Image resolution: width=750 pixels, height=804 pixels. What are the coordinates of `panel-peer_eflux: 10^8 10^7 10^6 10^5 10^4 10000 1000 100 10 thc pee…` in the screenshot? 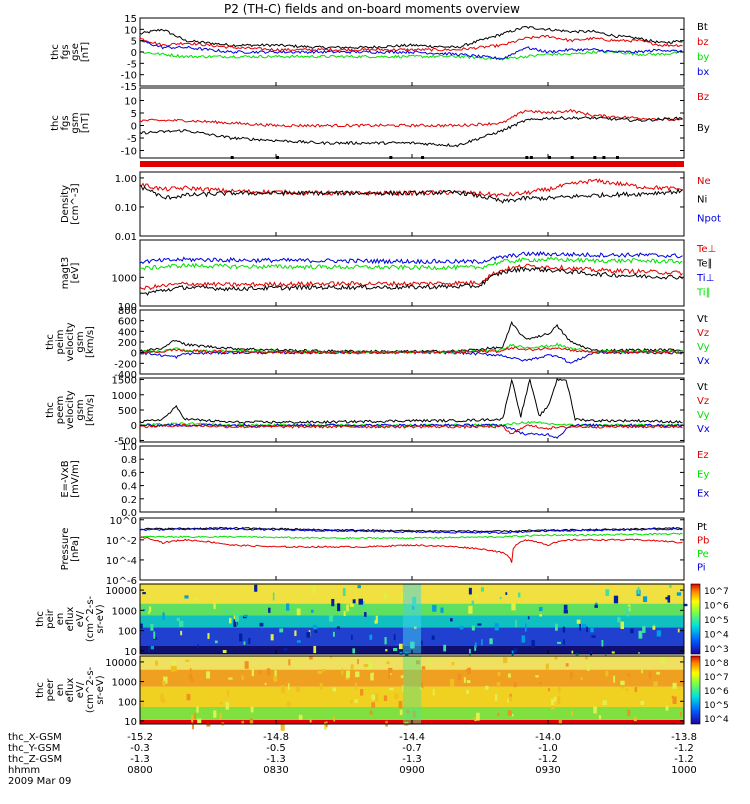 It's located at (382, 693).